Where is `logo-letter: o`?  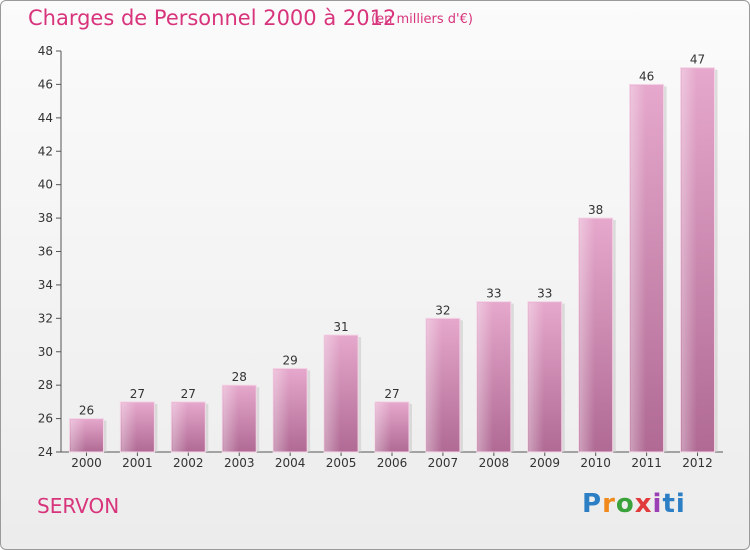
logo-letter: o is located at coordinates (625, 504).